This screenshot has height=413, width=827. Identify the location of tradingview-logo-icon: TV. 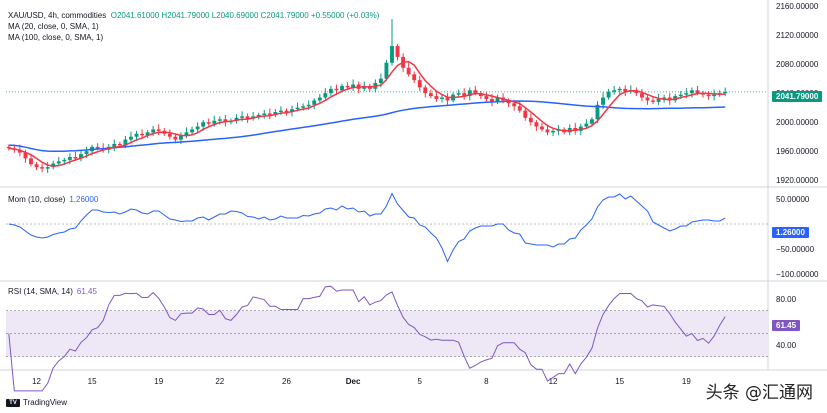
(13, 402).